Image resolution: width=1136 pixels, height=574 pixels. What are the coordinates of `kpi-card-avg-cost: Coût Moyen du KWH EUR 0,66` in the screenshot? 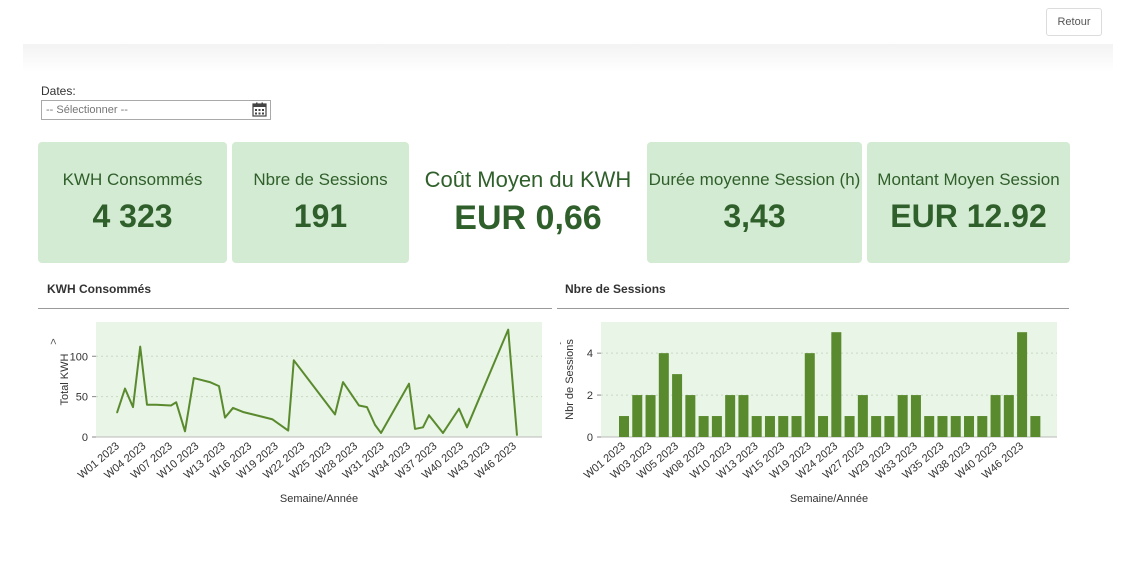 It's located at (528, 202).